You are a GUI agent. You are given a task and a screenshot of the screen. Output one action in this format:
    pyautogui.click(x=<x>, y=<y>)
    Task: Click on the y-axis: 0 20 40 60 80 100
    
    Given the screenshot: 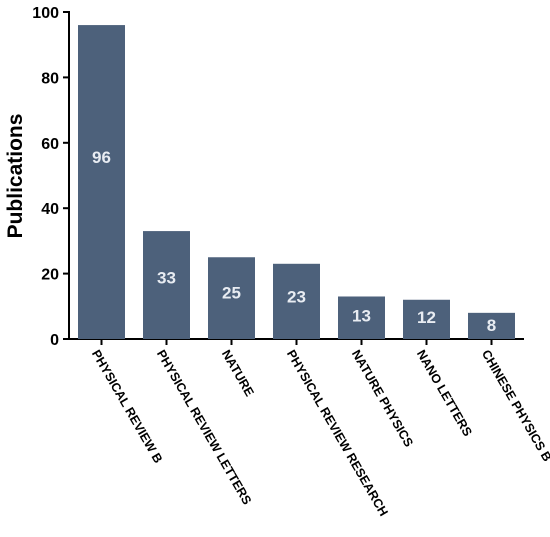 What is the action you would take?
    pyautogui.click(x=51, y=177)
    